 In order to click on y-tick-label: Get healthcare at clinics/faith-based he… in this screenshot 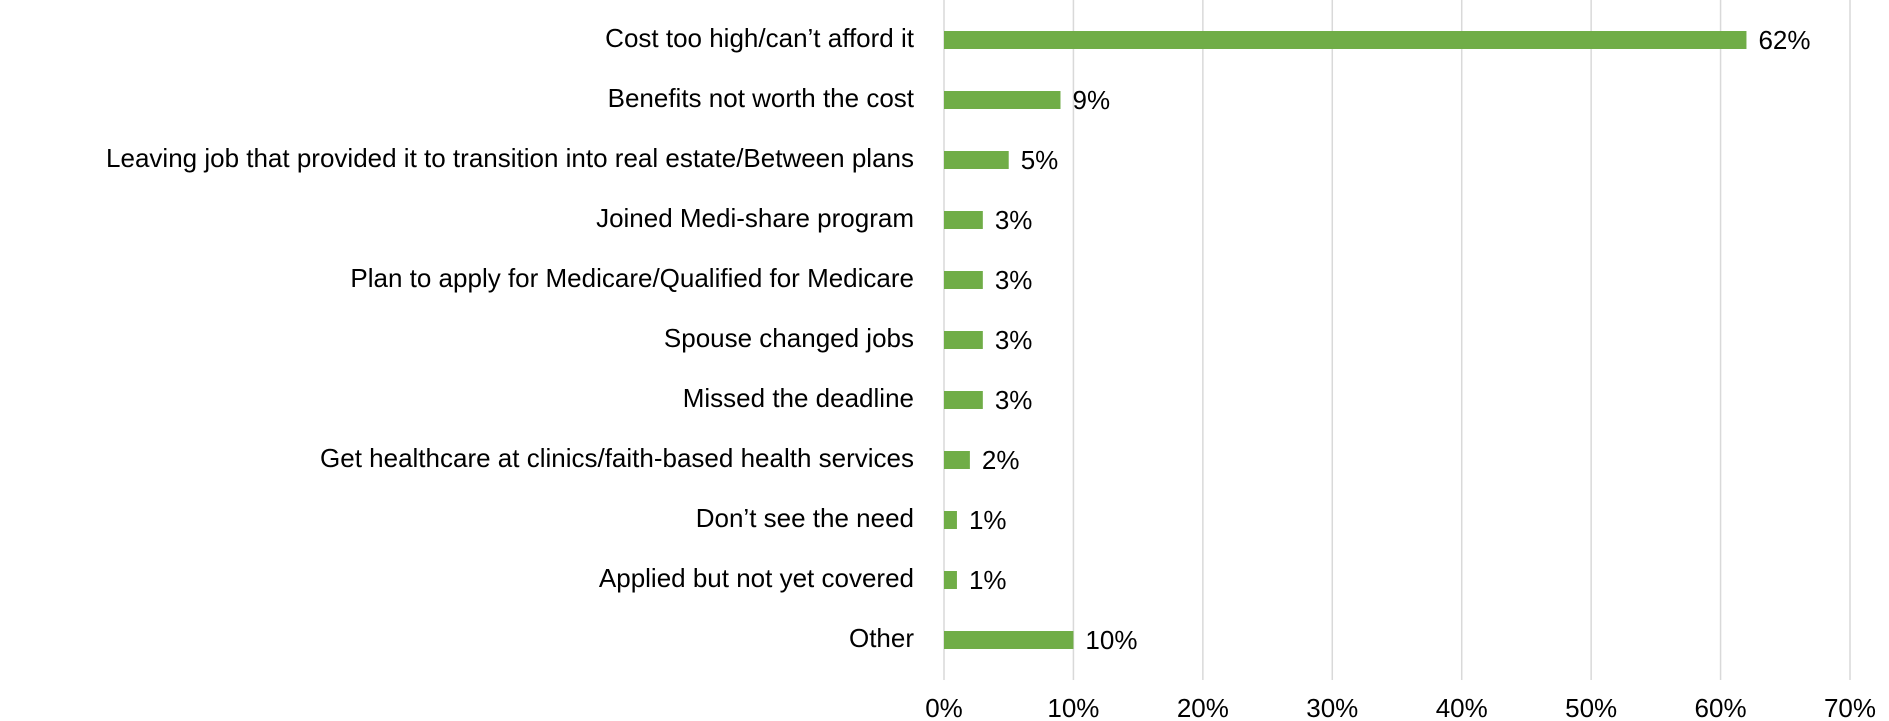, I will do `click(617, 458)`.